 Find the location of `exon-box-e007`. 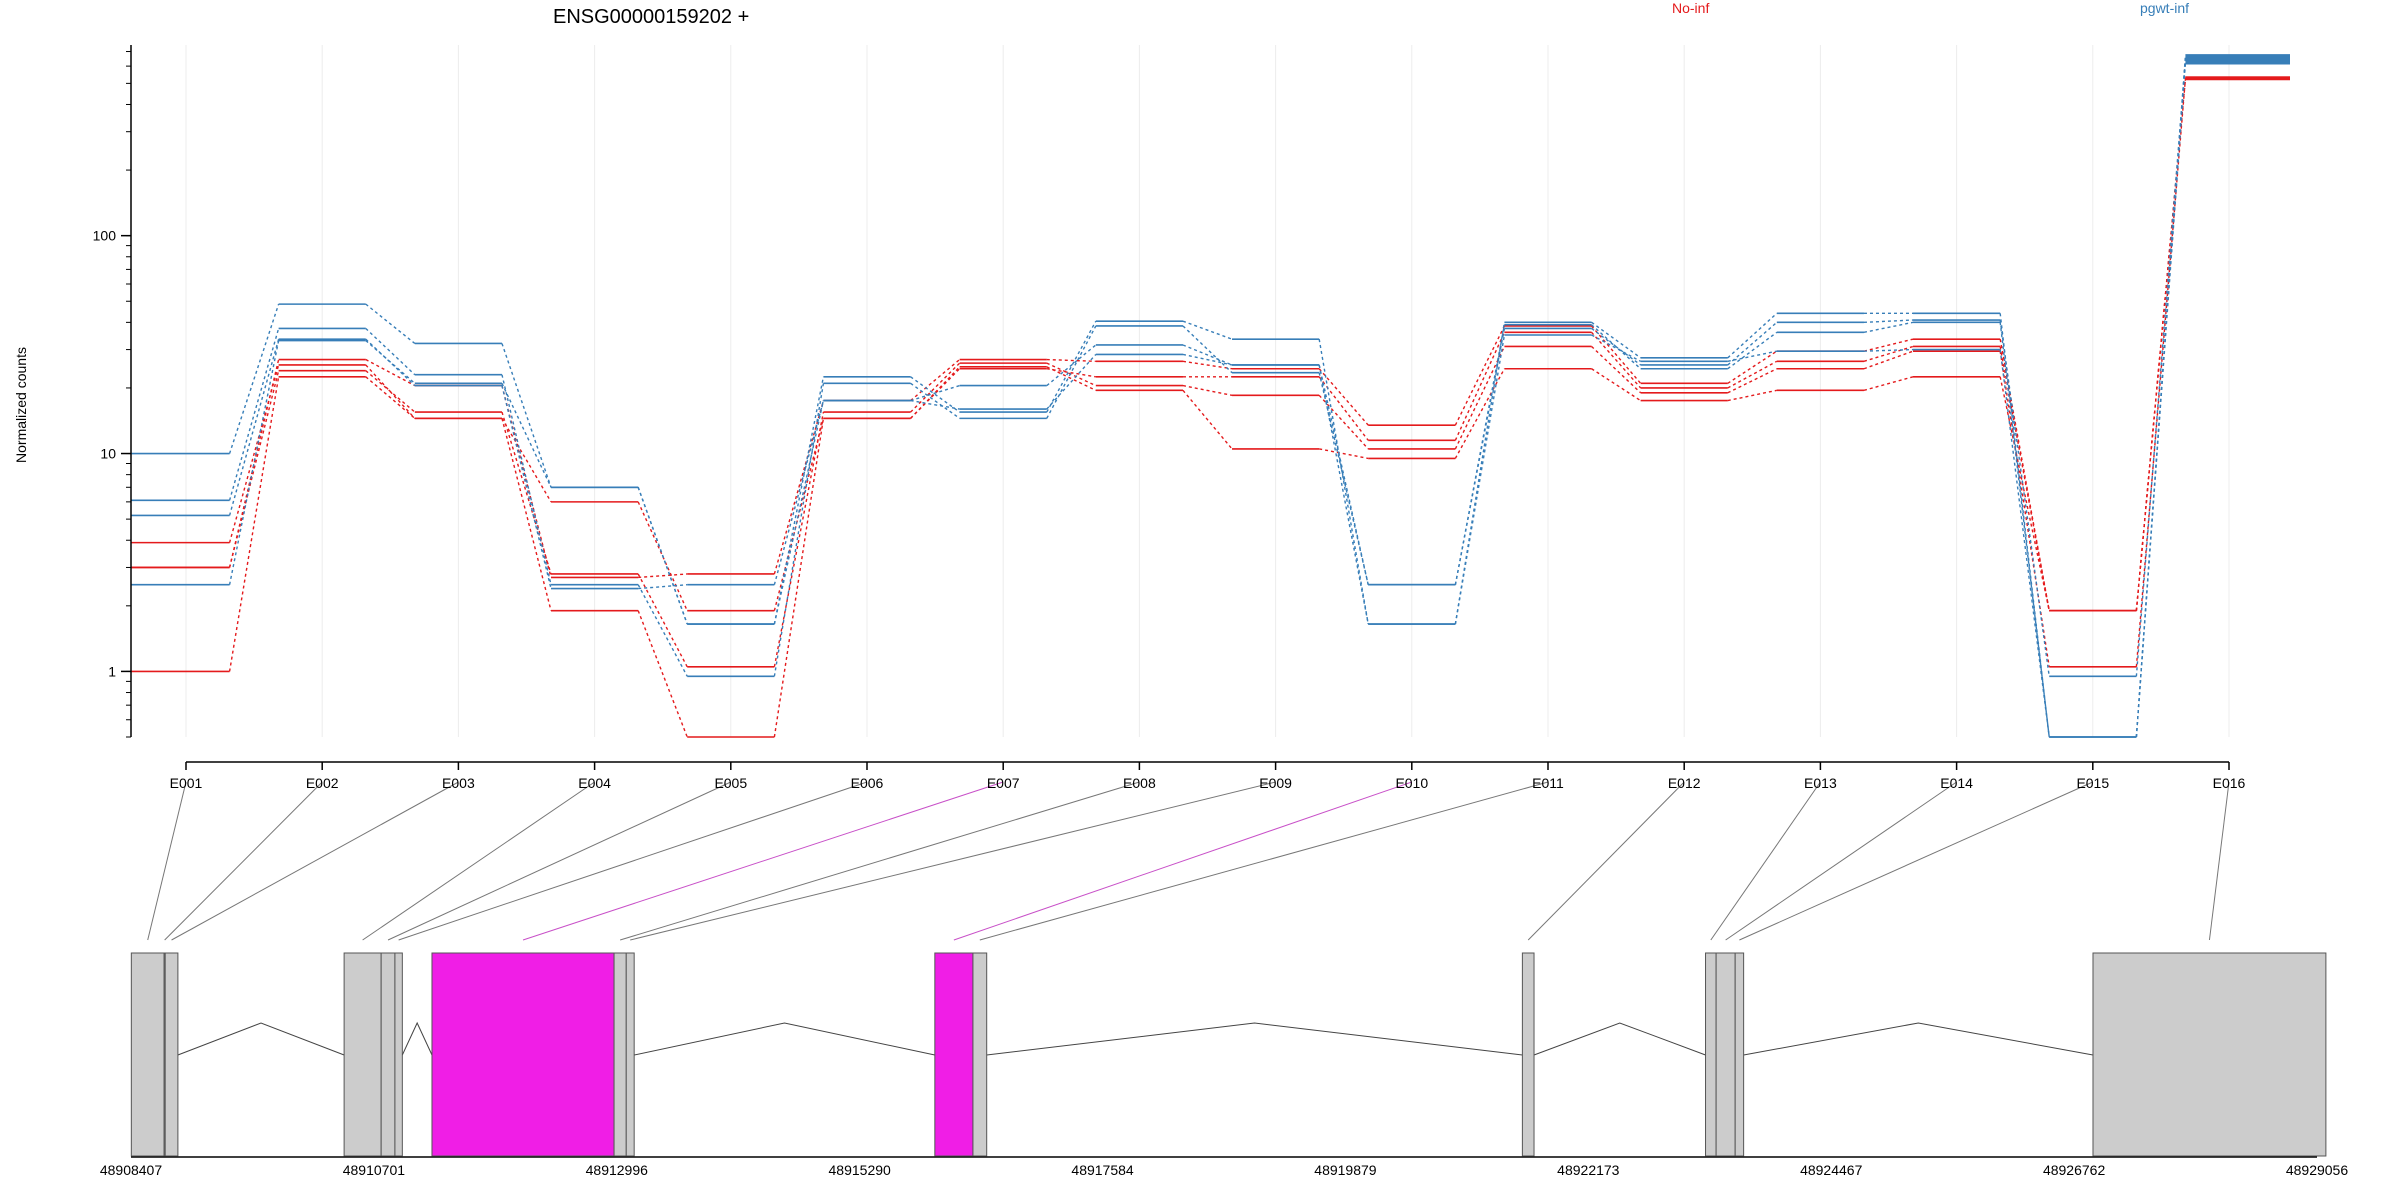

exon-box-e007 is located at coordinates (523, 1054).